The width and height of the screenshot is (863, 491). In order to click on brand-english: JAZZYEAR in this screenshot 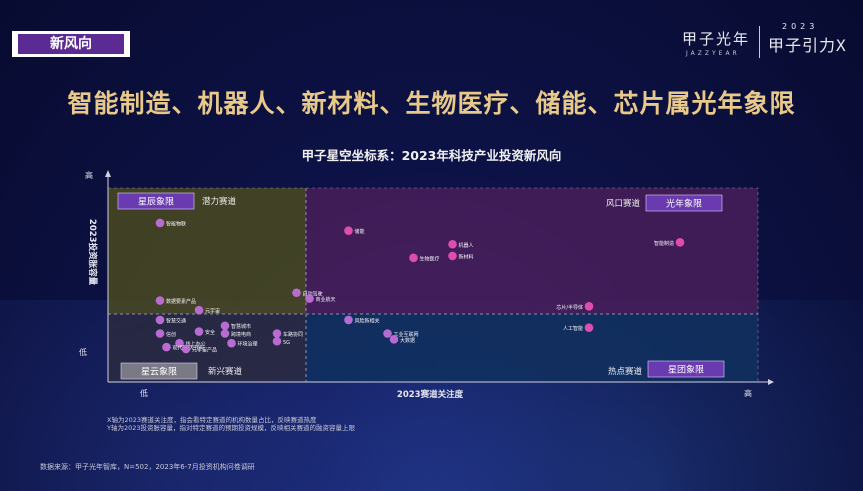, I will do `click(713, 53)`.